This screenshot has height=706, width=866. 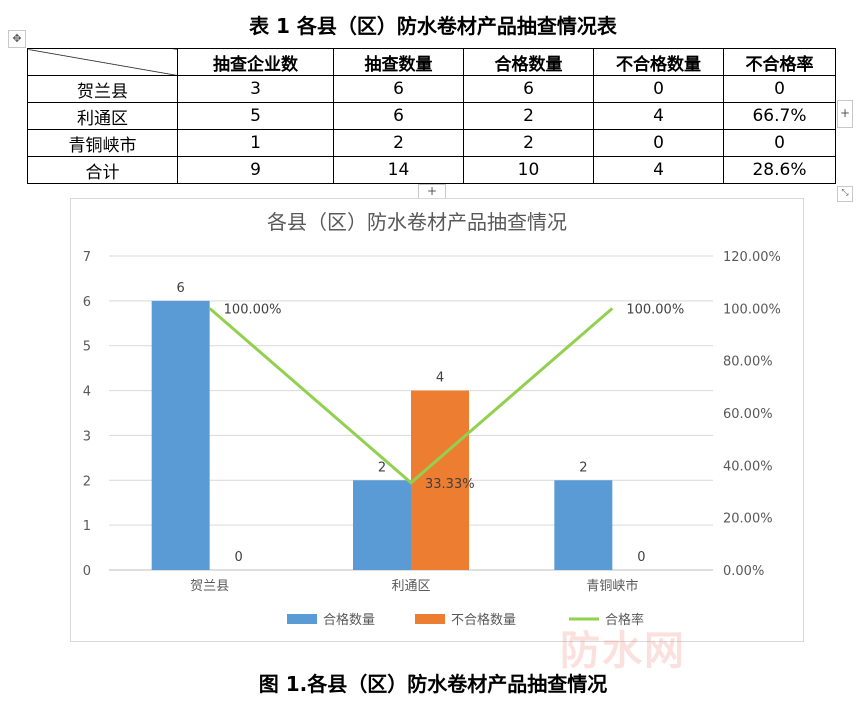 I want to click on watermark-logo: 防水网, so click(x=623, y=651).